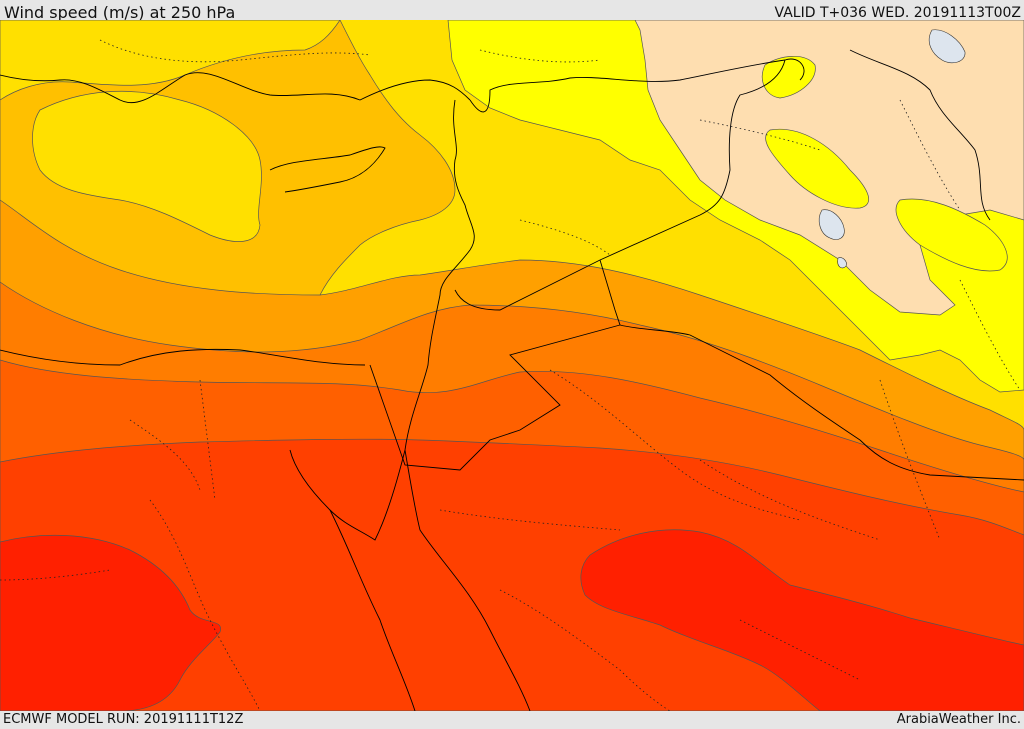 The height and width of the screenshot is (729, 1024). What do you see at coordinates (147, 166) in the screenshot?
I see `wind-island-gold` at bounding box center [147, 166].